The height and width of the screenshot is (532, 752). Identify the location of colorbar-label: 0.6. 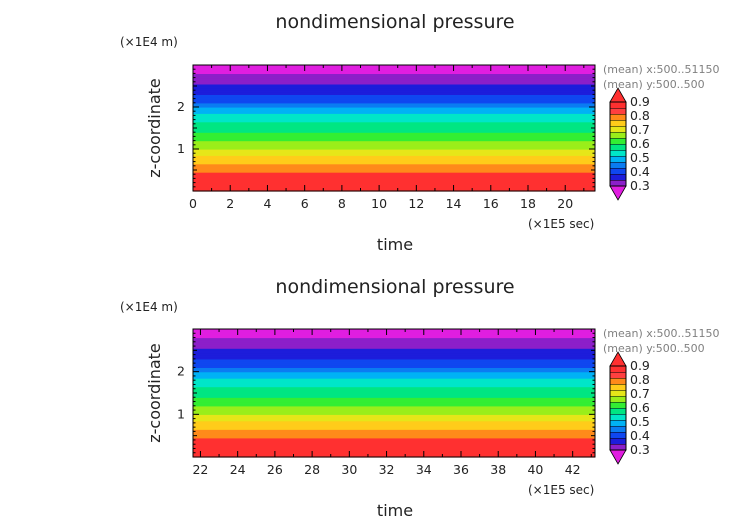
(640, 143).